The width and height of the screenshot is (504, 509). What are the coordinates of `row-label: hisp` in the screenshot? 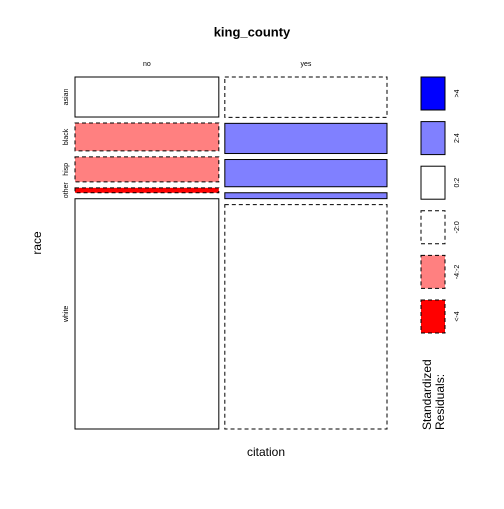 It's located at (66, 169).